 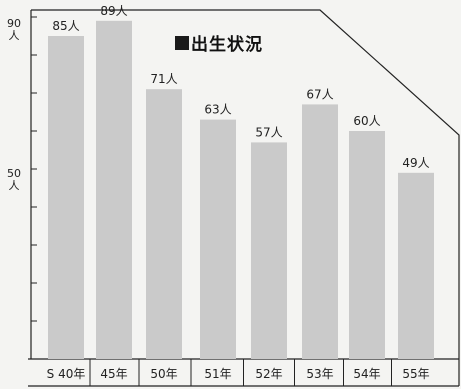 What do you see at coordinates (113, 374) in the screenshot?
I see `x-tick-label-1: 45年` at bounding box center [113, 374].